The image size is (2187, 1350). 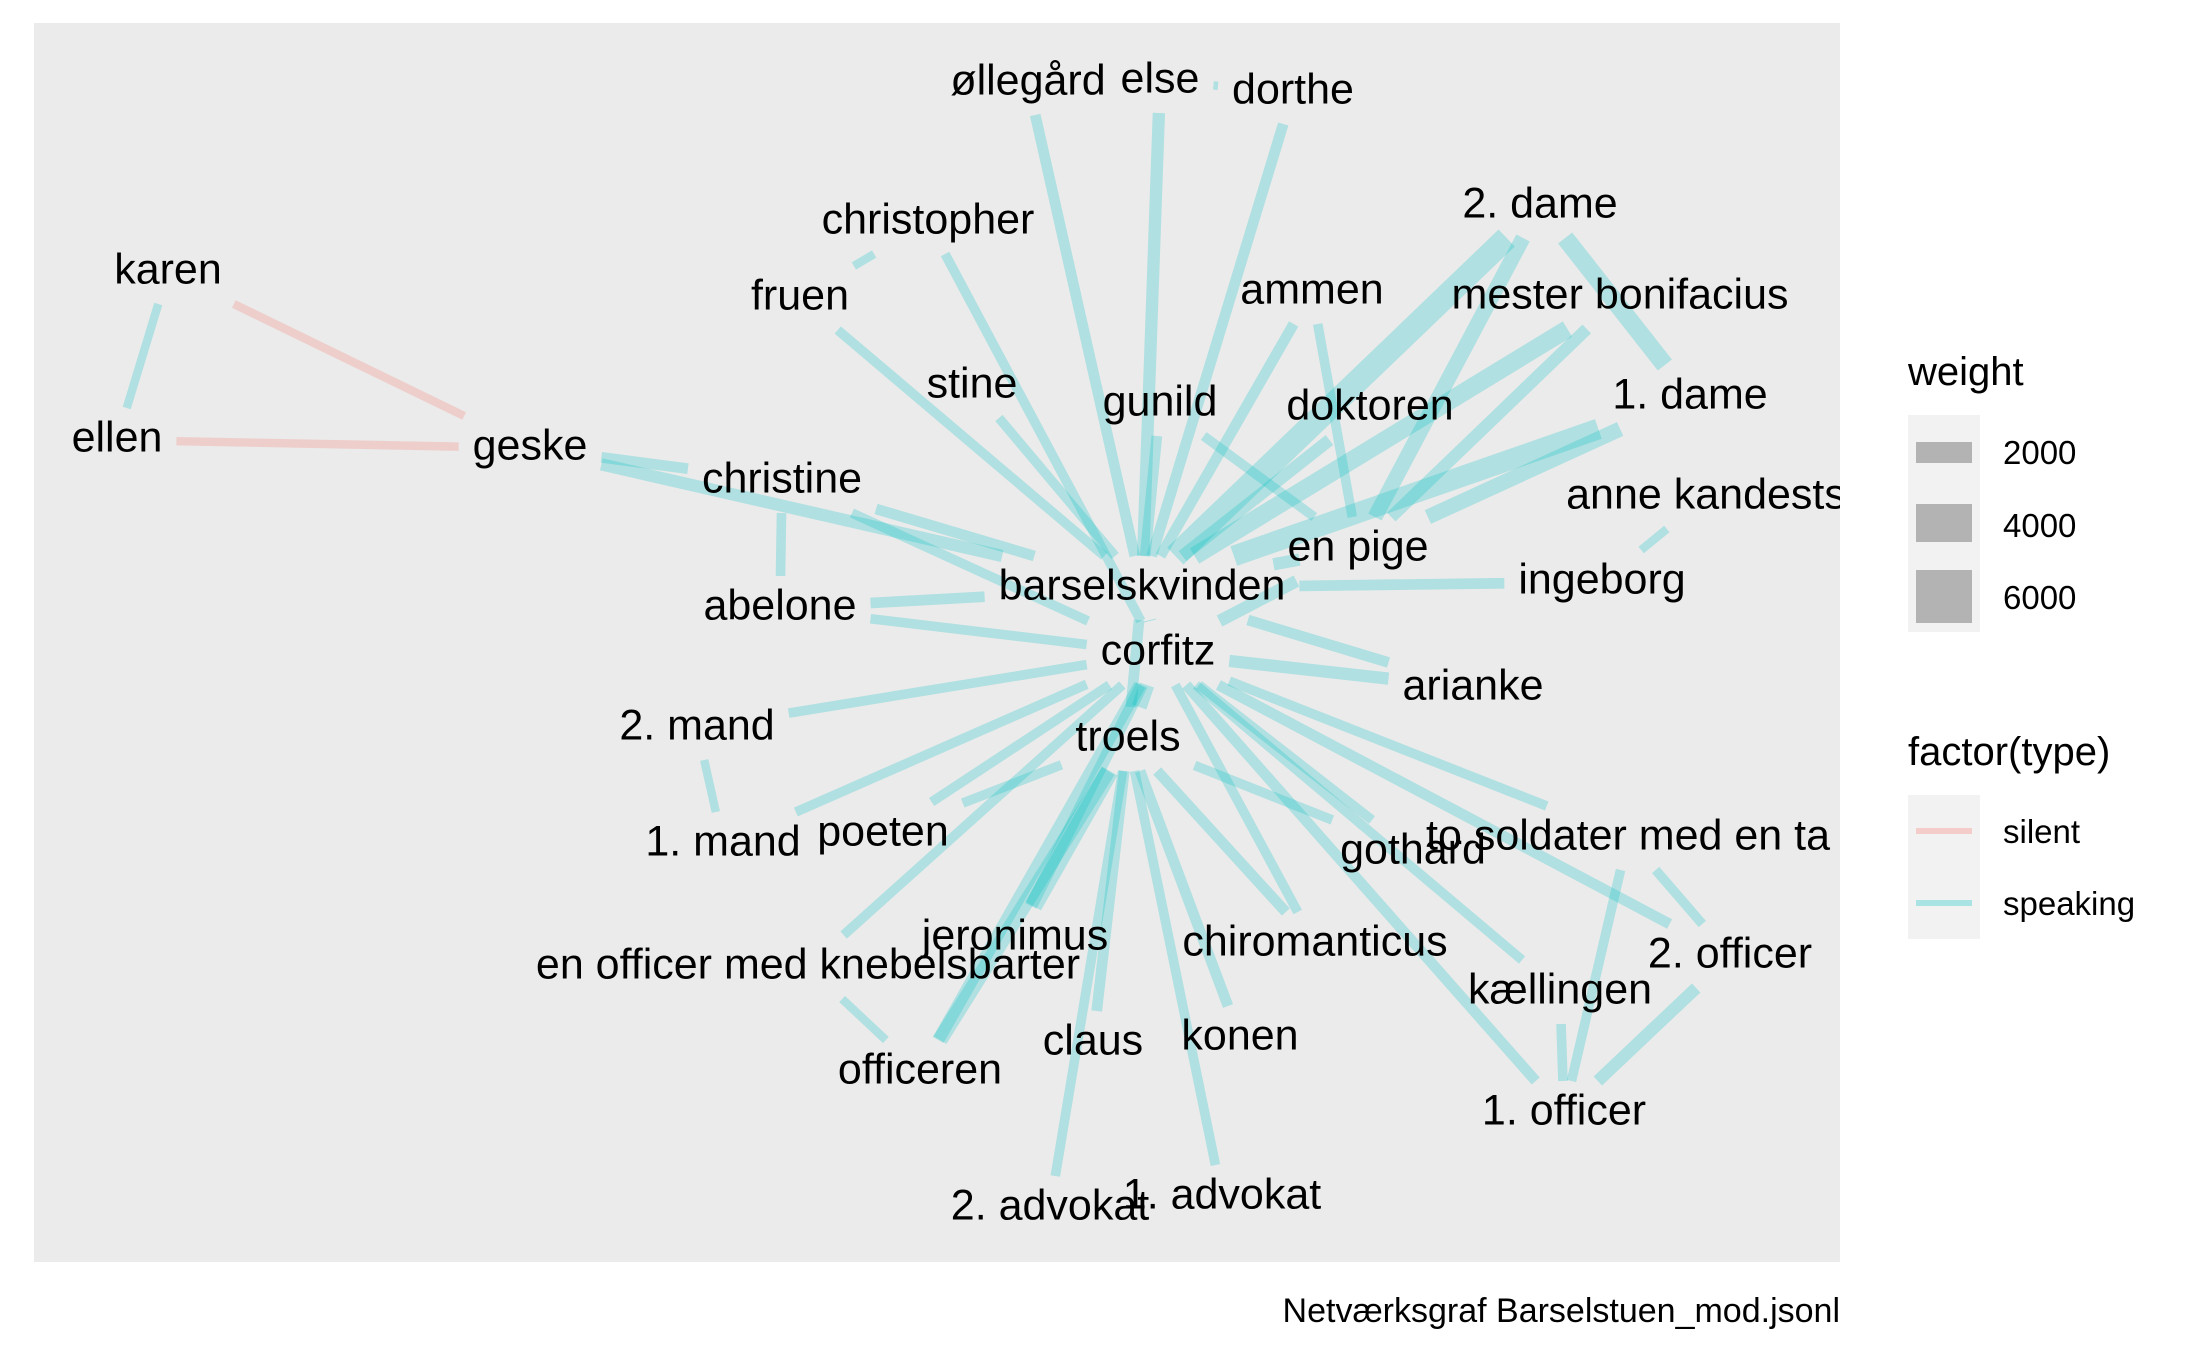 I want to click on node-label-ollegard: øllegård, so click(x=1027, y=80).